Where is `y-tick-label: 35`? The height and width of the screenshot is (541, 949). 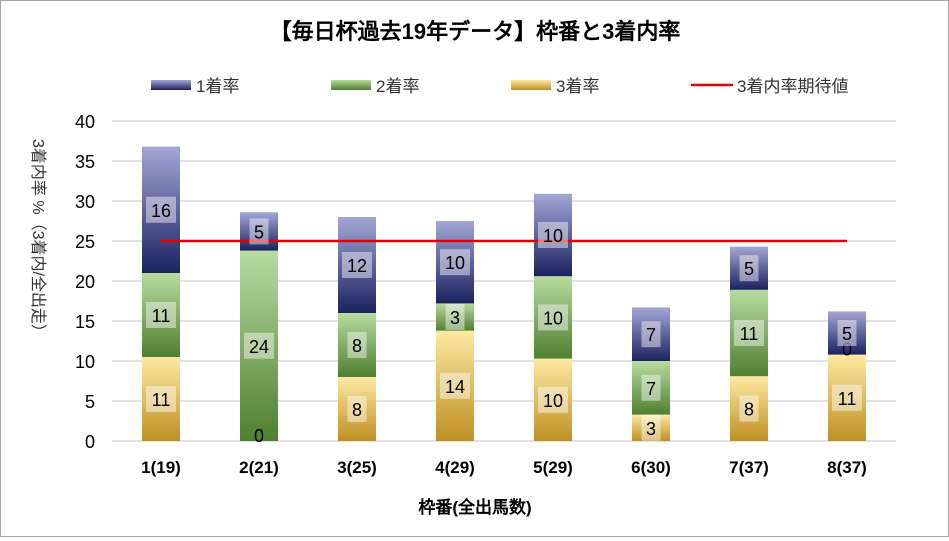 y-tick-label: 35 is located at coordinates (85, 162).